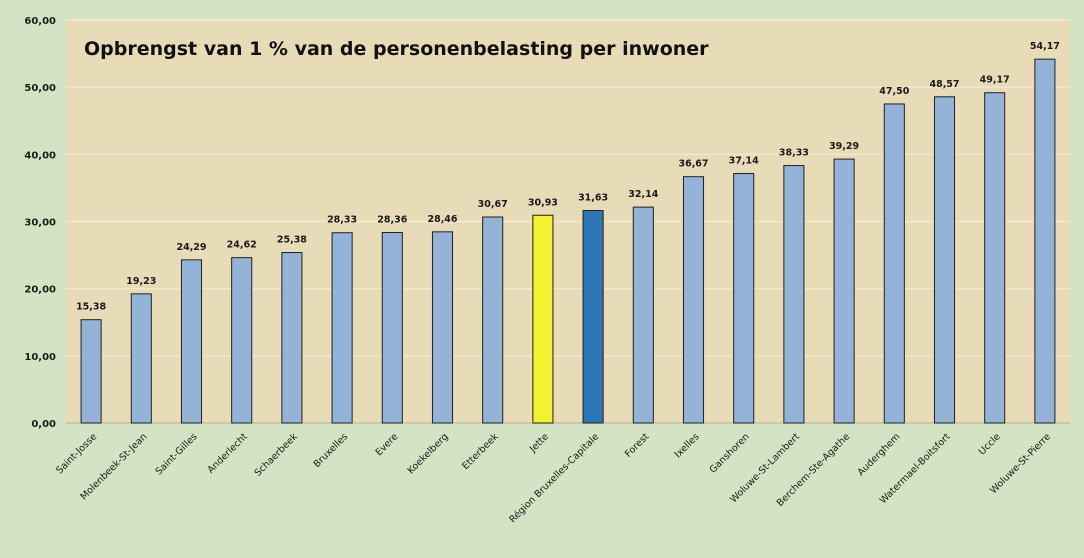 The height and width of the screenshot is (558, 1084). I want to click on data-label: 30,67, so click(493, 204).